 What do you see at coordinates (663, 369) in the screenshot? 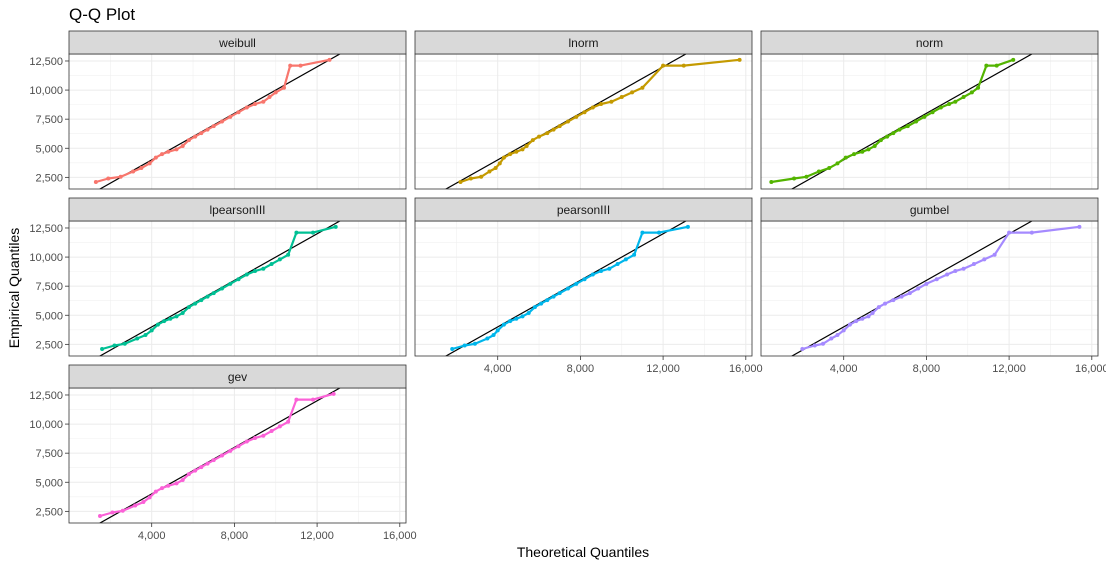
I see `x-tick-label-pearsoniii: 12,000` at bounding box center [663, 369].